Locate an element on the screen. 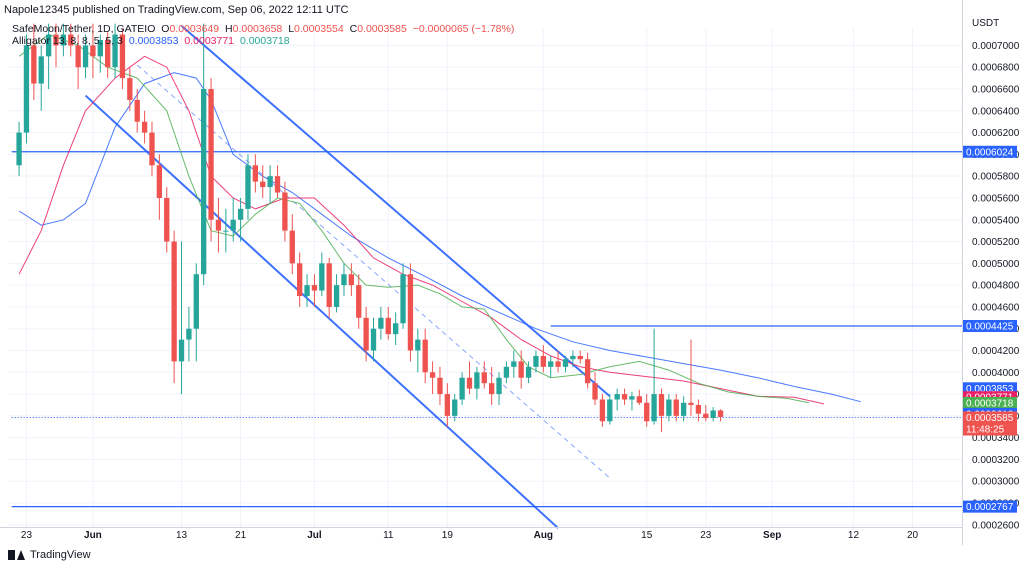 The width and height of the screenshot is (1024, 572). symbol-title: SafeMoon/Tether, 1D, GATEIO is located at coordinates (84, 29).